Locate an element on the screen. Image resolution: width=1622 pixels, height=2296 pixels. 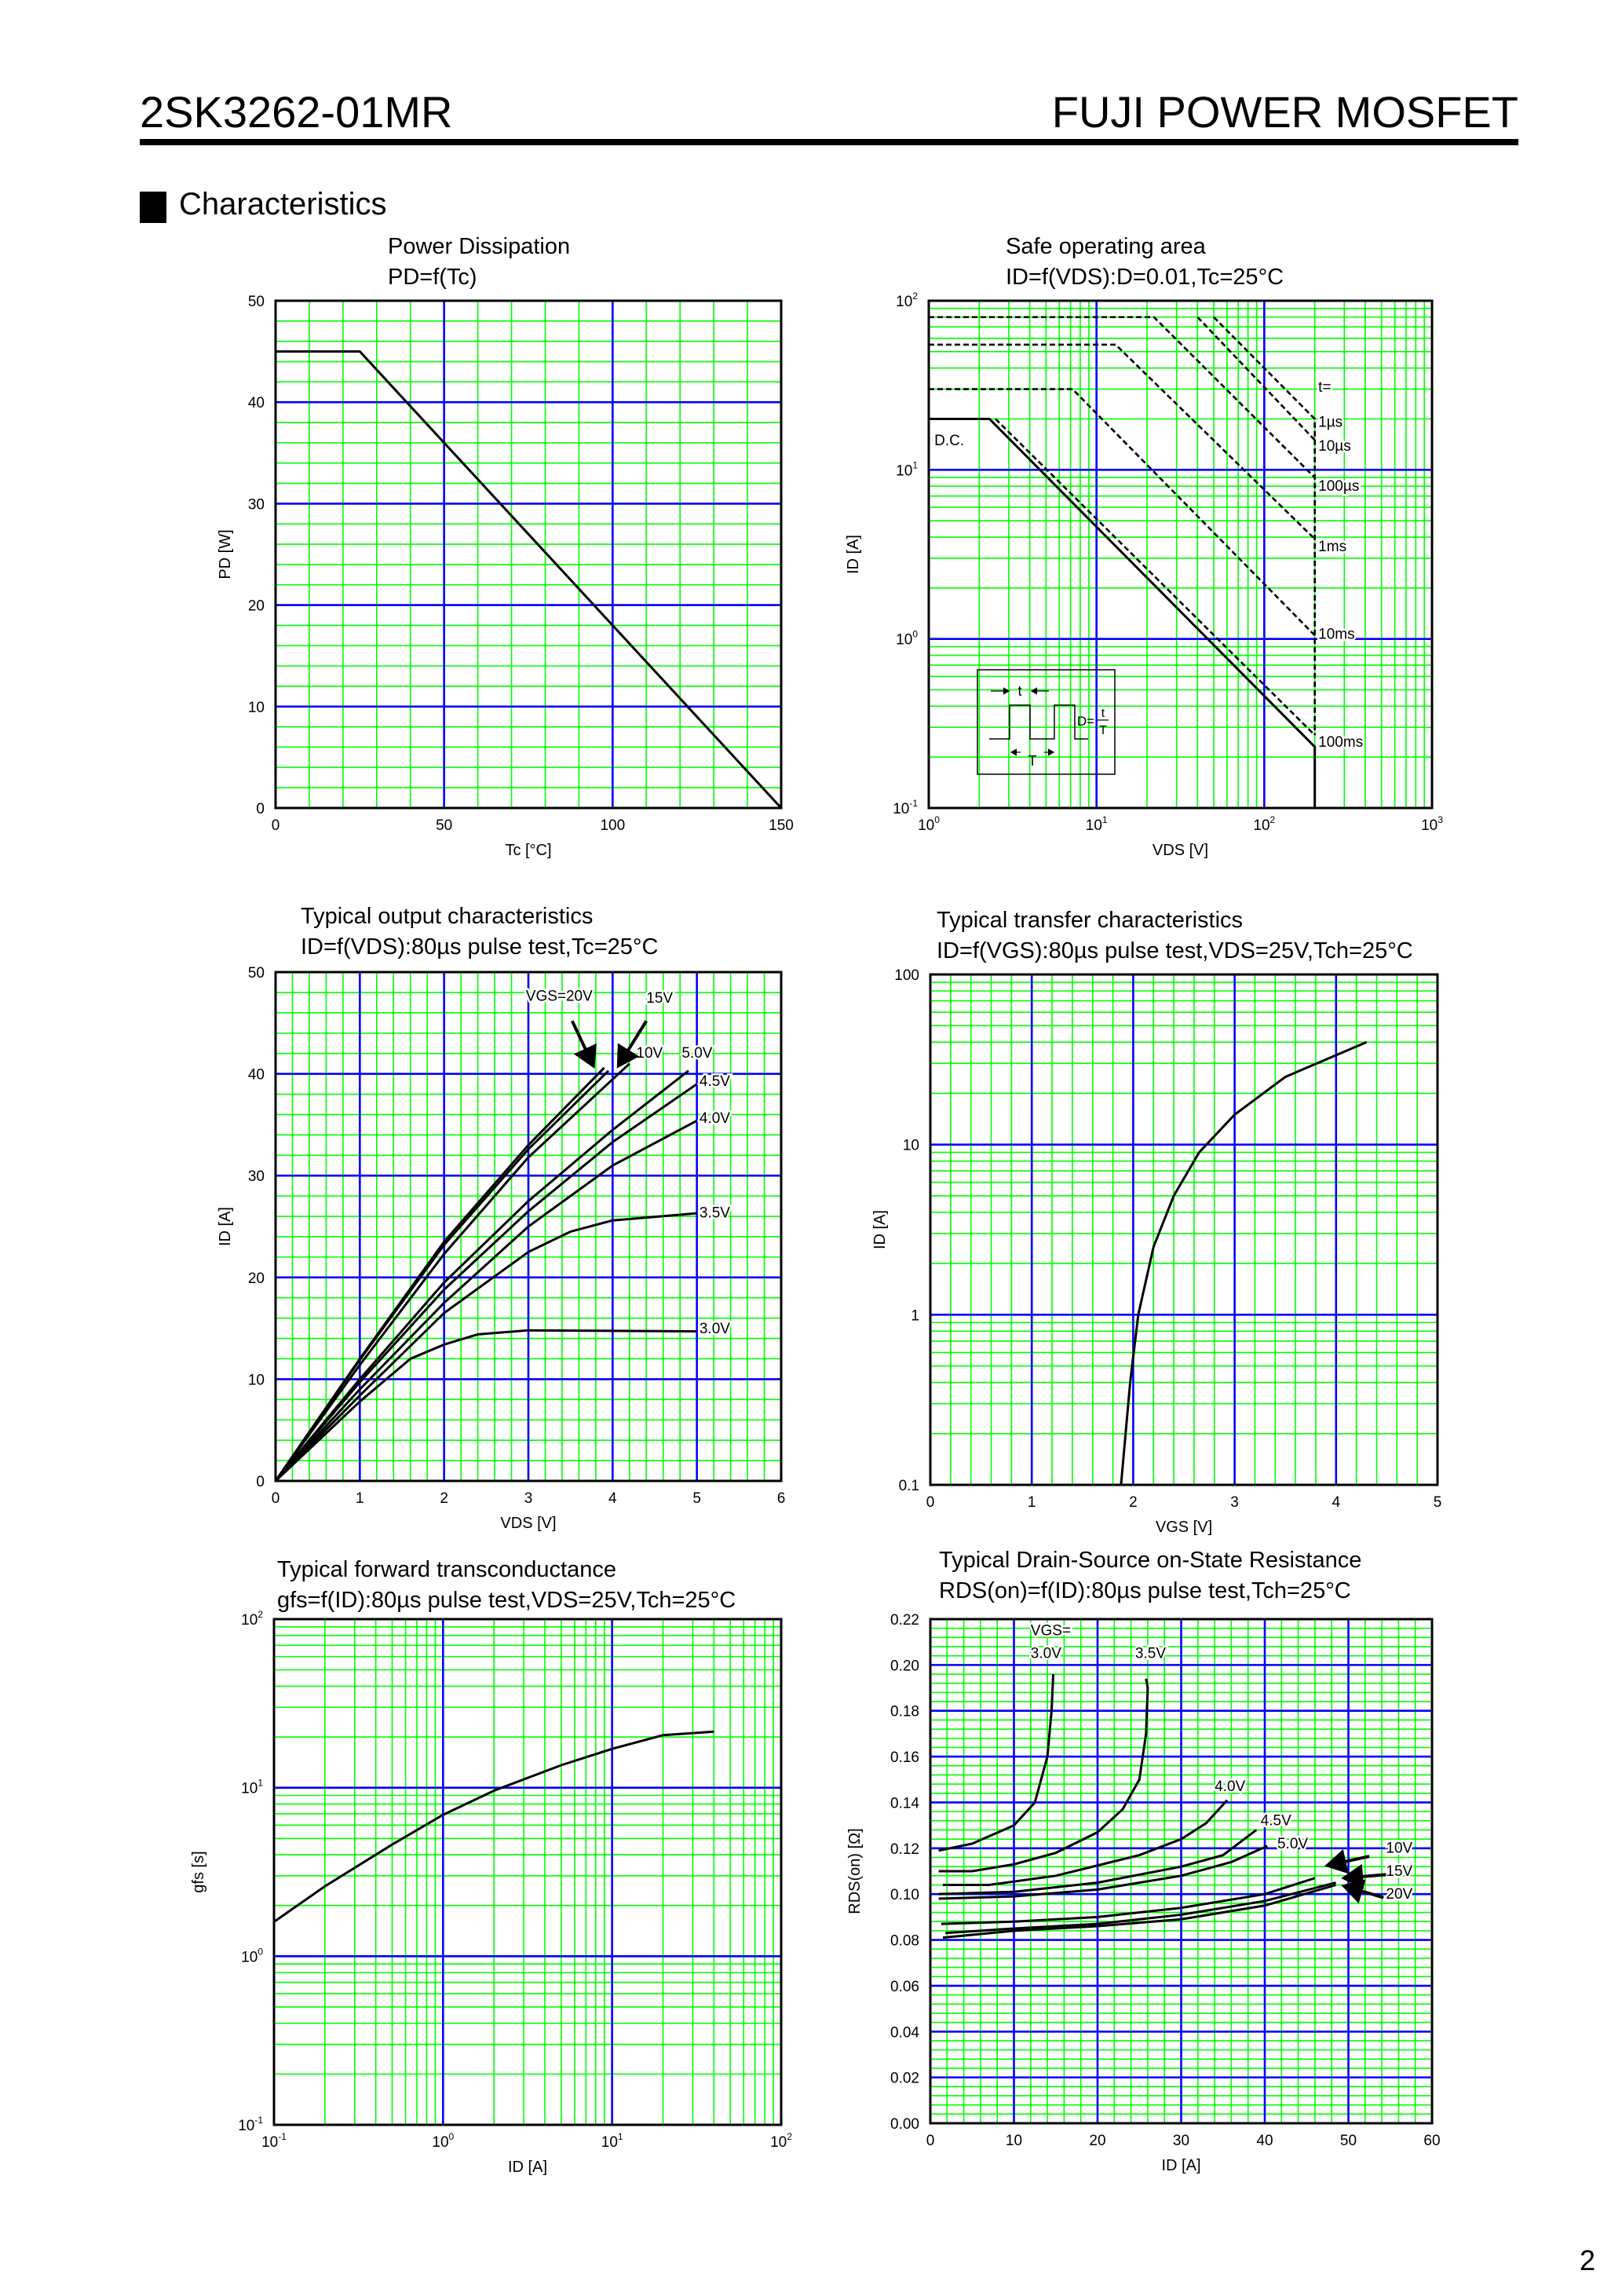
chart-title: Safe operating area is located at coordinates (1106, 247).